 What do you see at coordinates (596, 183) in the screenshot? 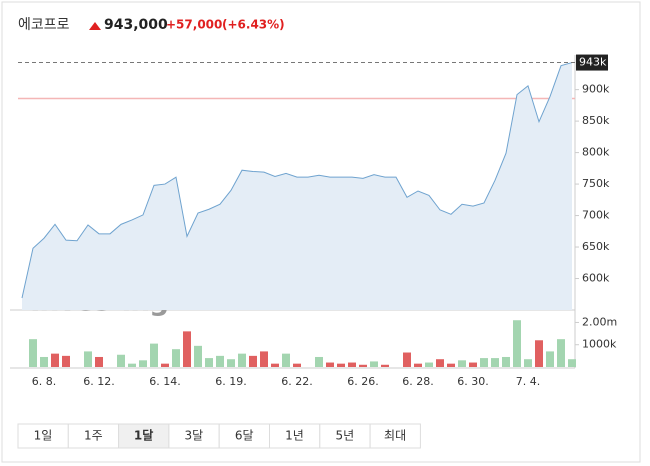
I see `y-tick-label: 750k` at bounding box center [596, 183].